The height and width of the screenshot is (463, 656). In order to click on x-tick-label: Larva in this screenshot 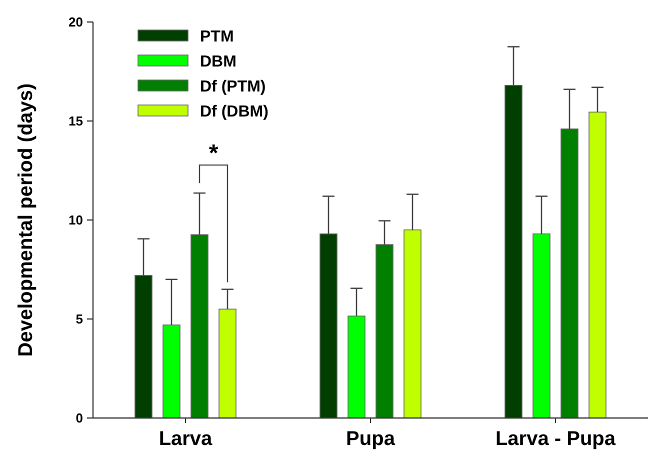, I will do `click(186, 439)`.